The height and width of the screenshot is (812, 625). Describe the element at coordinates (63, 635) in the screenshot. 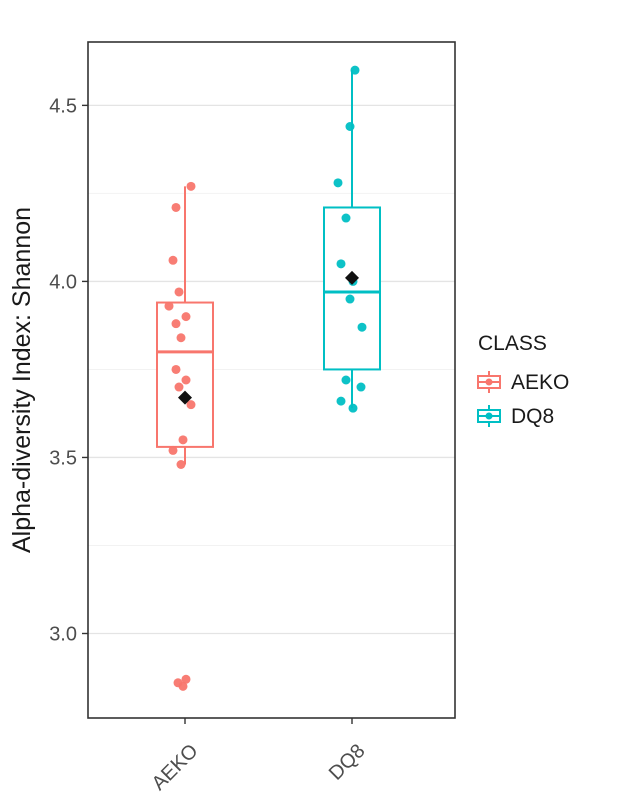

I see `y-tick-label: 3.0` at that location.